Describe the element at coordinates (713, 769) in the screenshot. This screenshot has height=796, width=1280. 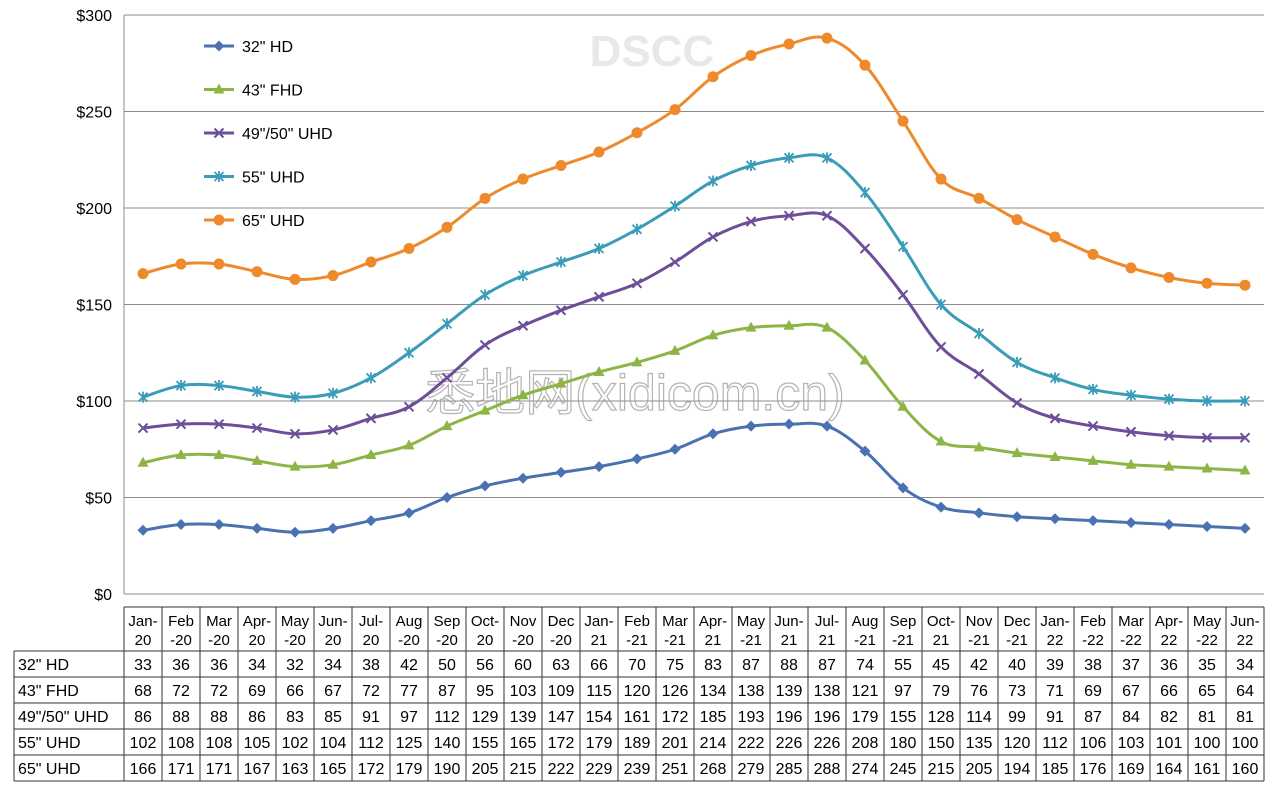
I see `table-cell: 268` at that location.